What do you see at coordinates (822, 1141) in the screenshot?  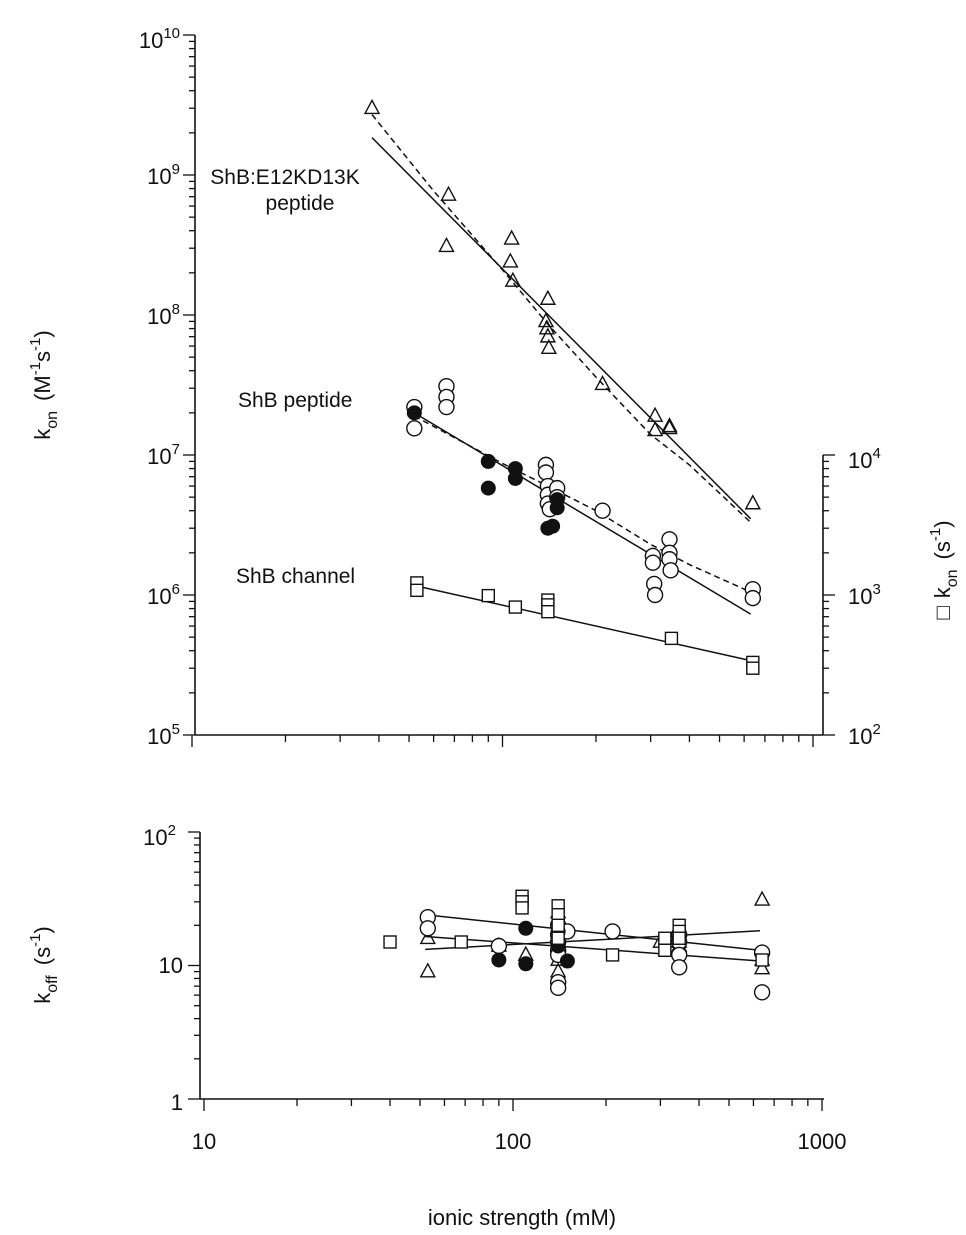 I see `bottom-x-tick-label: 1000` at bounding box center [822, 1141].